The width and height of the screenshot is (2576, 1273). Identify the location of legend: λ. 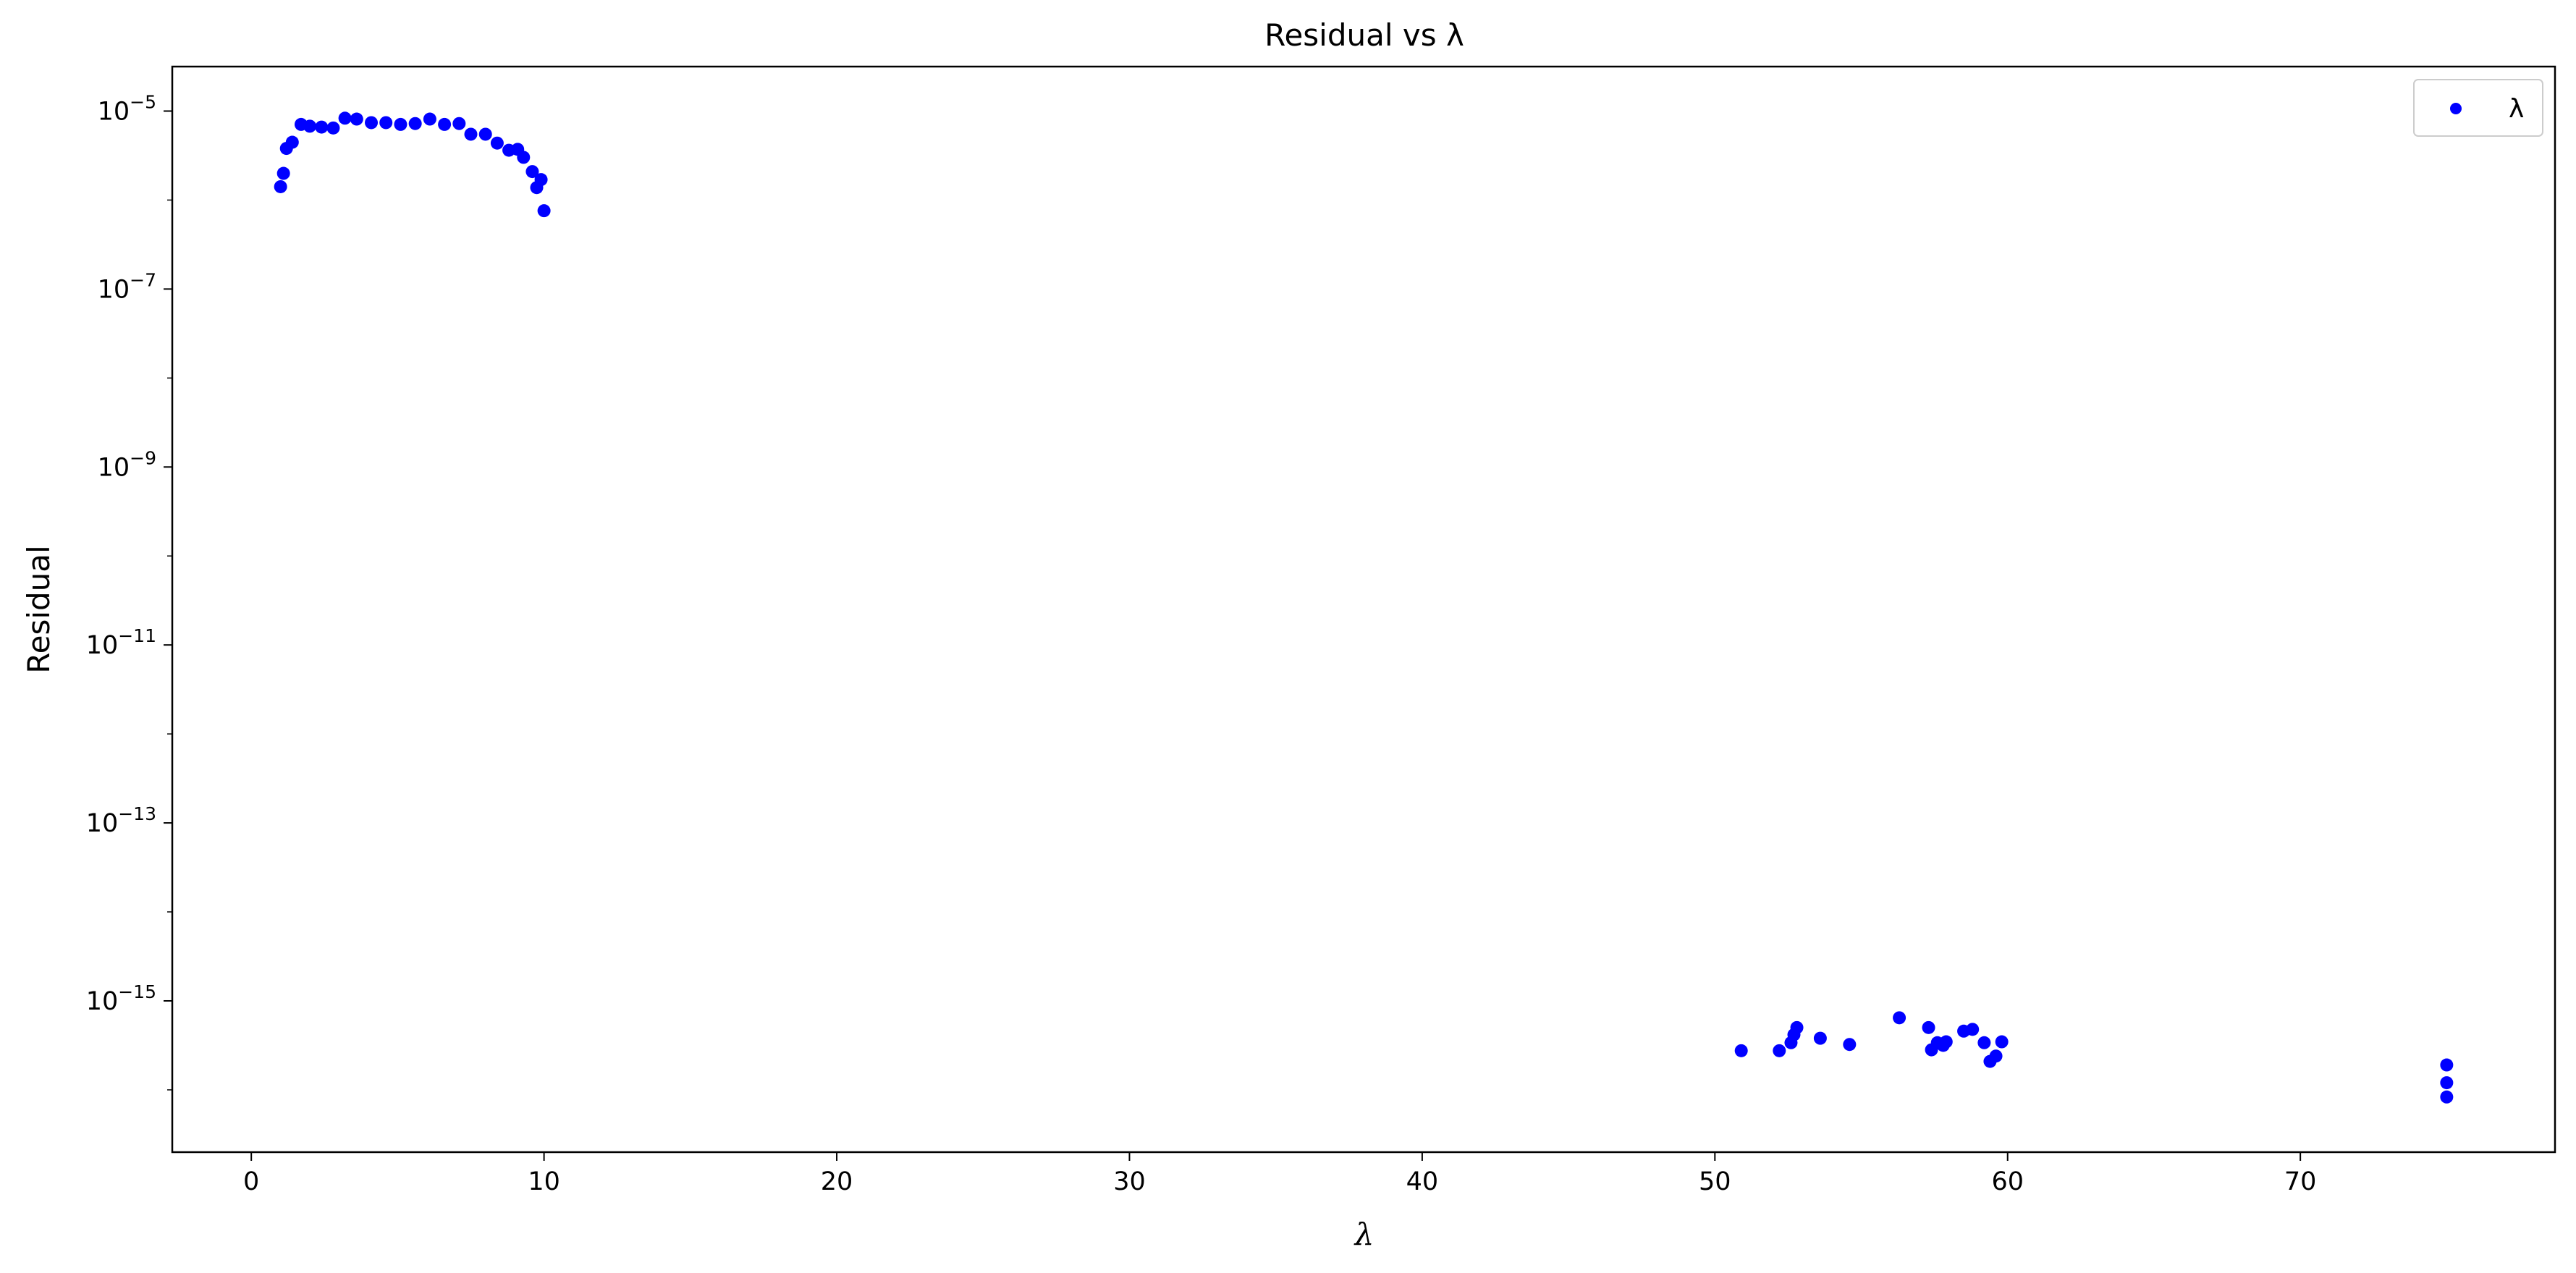
(2478, 108).